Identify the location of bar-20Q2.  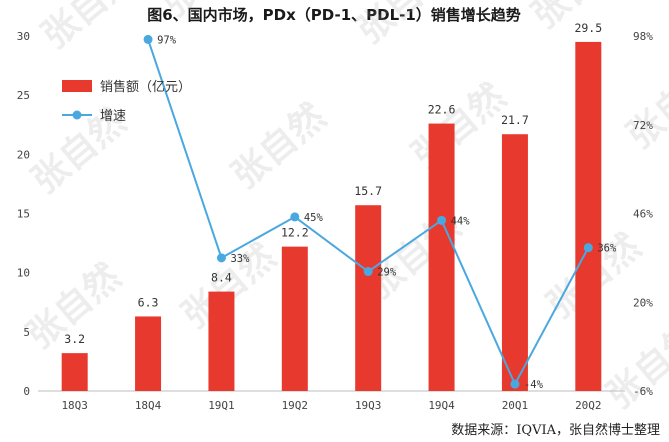
(588, 216).